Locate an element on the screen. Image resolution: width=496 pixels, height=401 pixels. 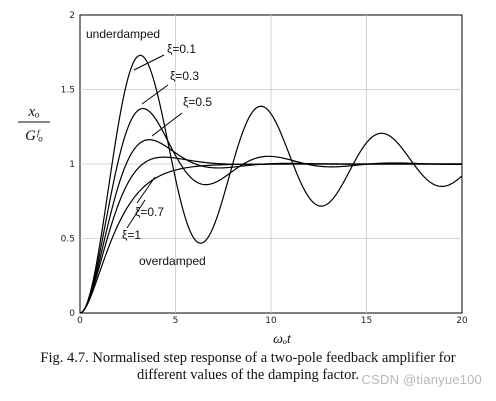
series-label-zeta-0-1: ξ=0.1 is located at coordinates (181, 49).